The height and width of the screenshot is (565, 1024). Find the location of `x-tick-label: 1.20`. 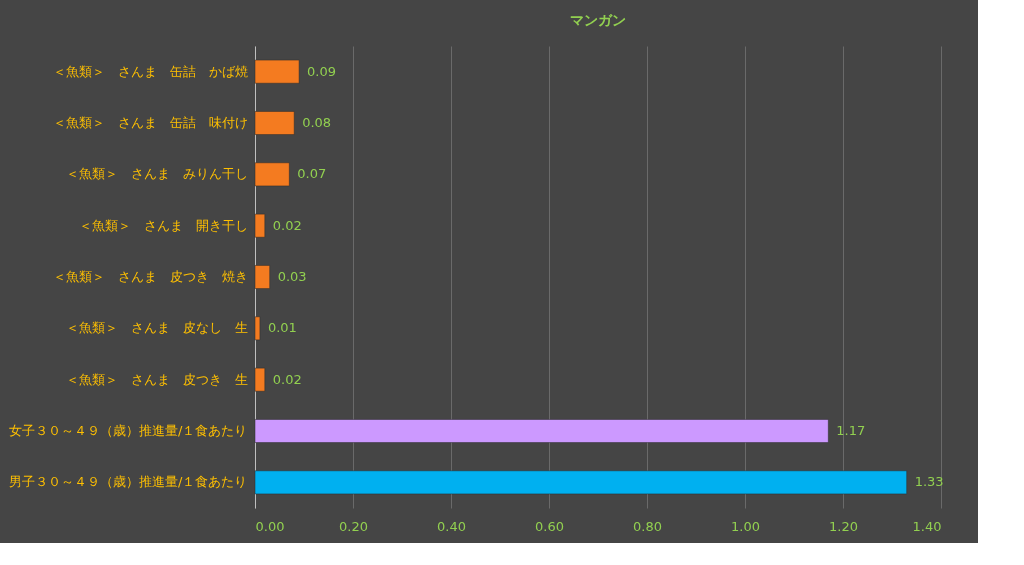

x-tick-label: 1.20 is located at coordinates (843, 526).